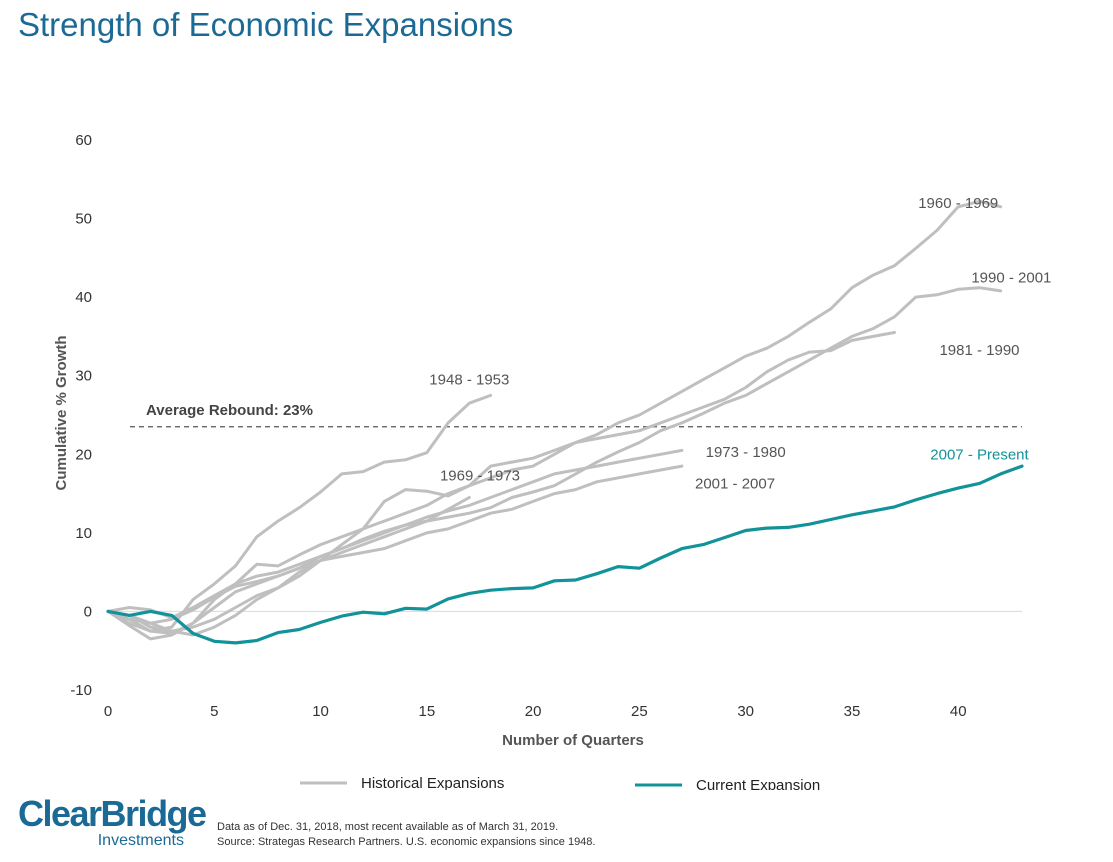 The height and width of the screenshot is (862, 1113). What do you see at coordinates (560, 782) in the screenshot?
I see `legend: Historical Expansions Current Expansion` at bounding box center [560, 782].